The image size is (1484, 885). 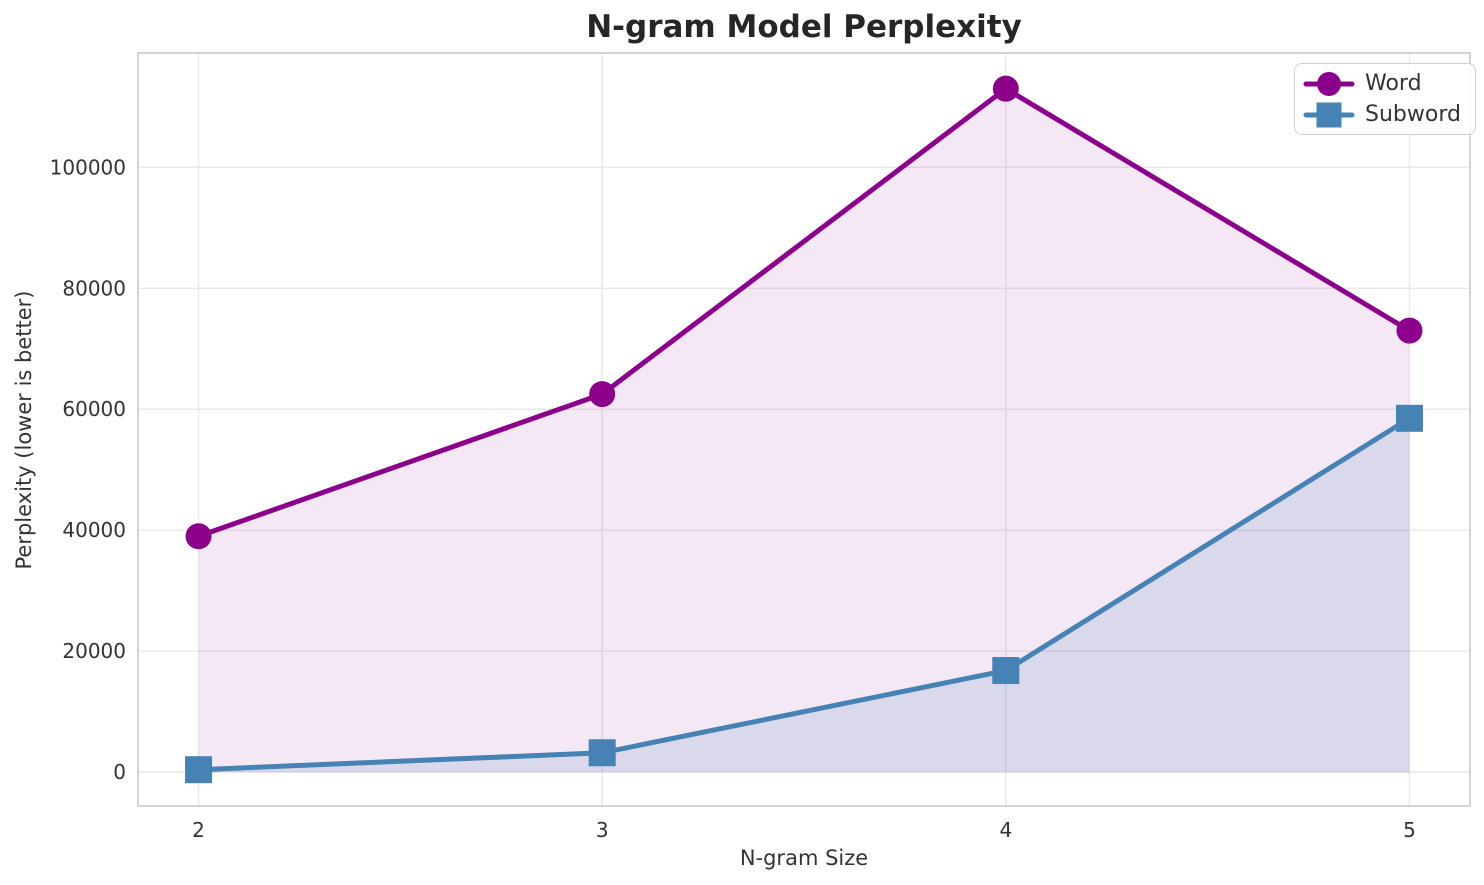 I want to click on x-tick-label: 4, so click(x=1005, y=830).